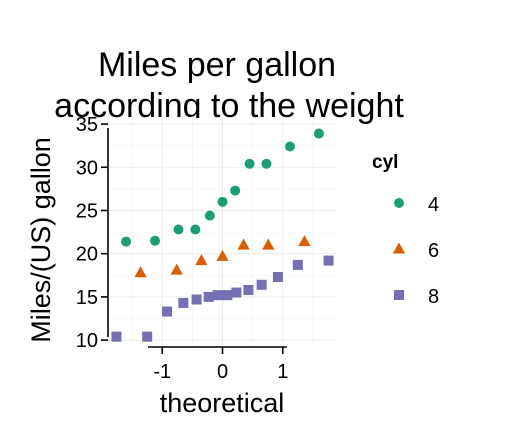 Image resolution: width=518 pixels, height=441 pixels. I want to click on x-tick-label: -1, so click(162, 372).